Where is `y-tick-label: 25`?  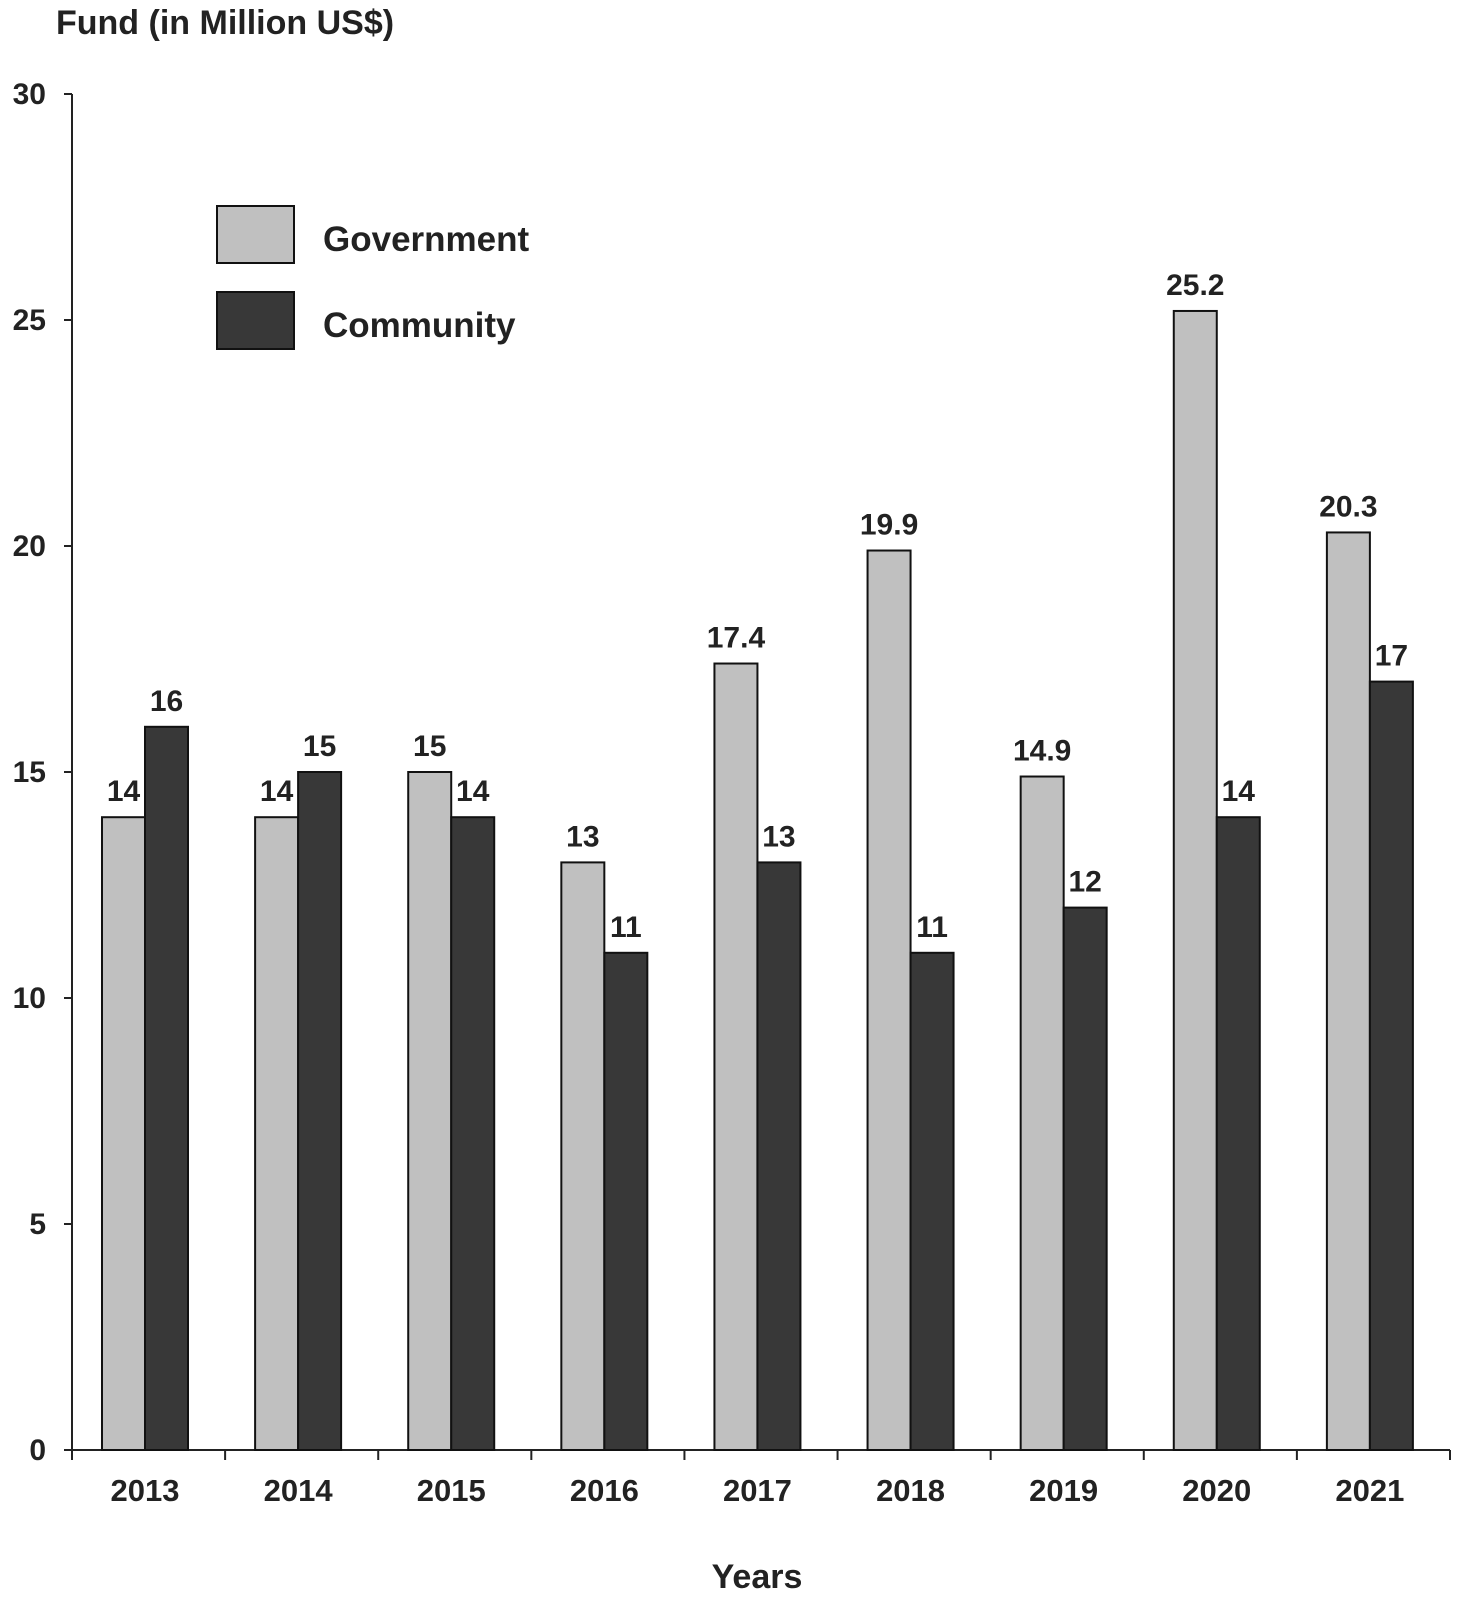
y-tick-label: 25 is located at coordinates (29, 320).